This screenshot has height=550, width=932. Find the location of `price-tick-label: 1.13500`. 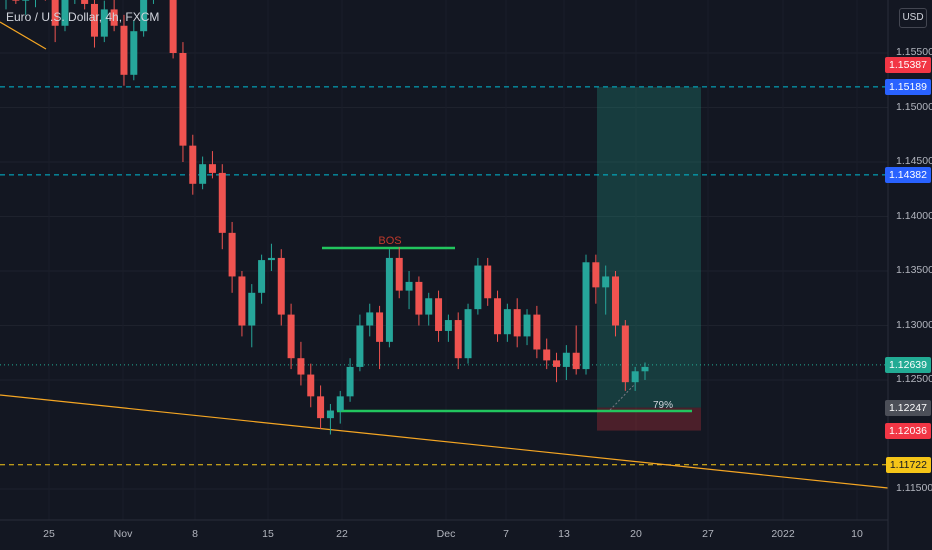

price-tick-label: 1.13500 is located at coordinates (914, 270).